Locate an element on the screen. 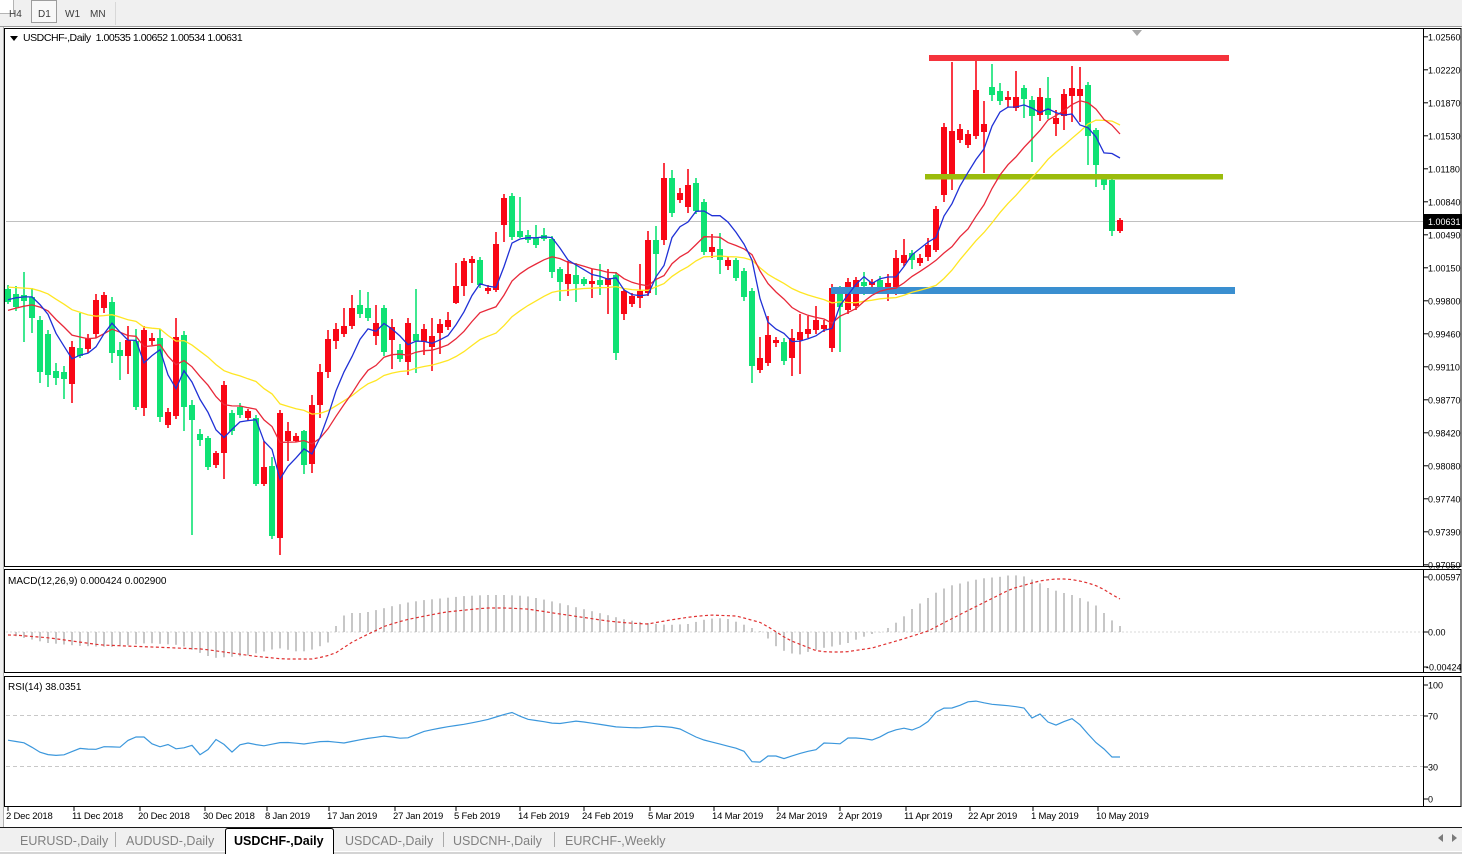  svg-text: RSI(14) 38.0351 is located at coordinates (45, 687).